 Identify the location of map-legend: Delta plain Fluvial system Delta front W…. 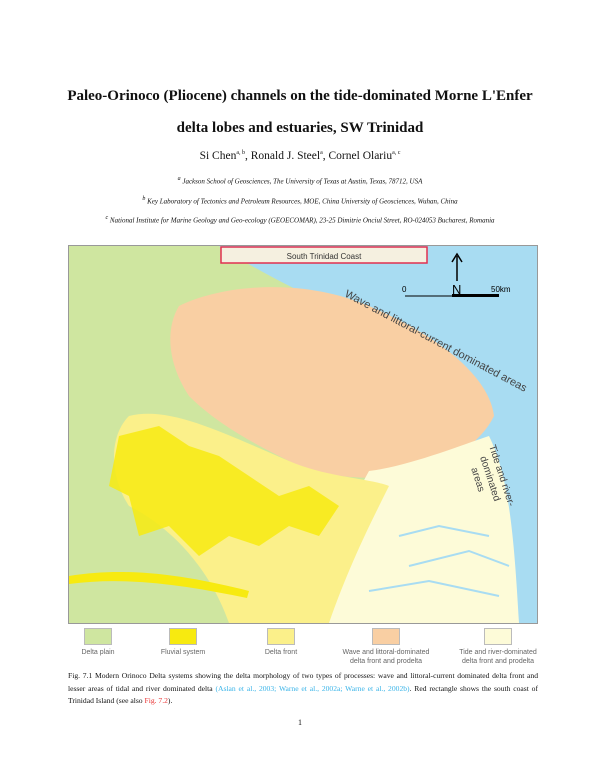
(302, 648).